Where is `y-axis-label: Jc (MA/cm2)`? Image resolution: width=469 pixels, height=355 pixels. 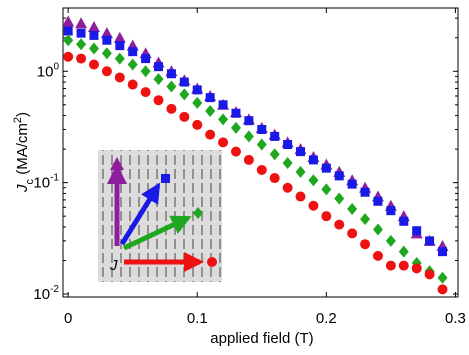 y-axis-label: Jc (MA/cm2) is located at coordinates (24, 152).